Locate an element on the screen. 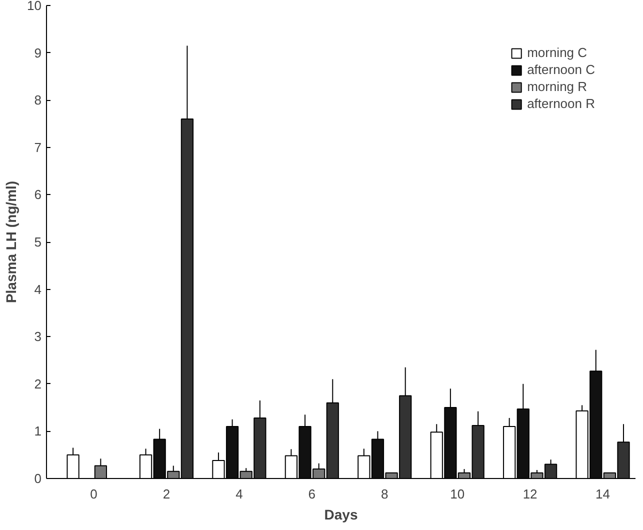 The height and width of the screenshot is (530, 643). y-tick-label: 1 is located at coordinates (38, 431).